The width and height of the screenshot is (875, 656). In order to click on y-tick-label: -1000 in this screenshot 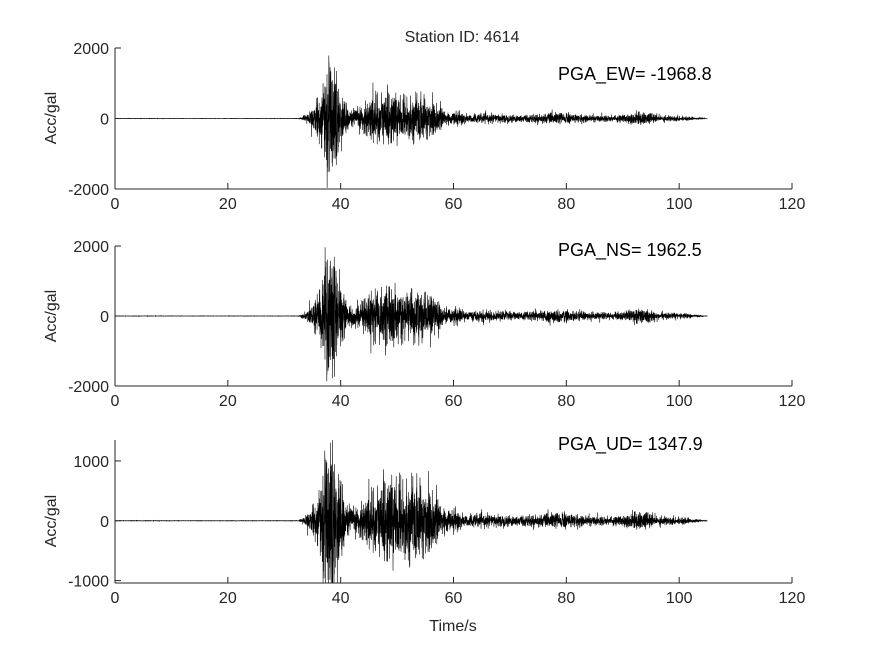, I will do `click(88, 582)`.